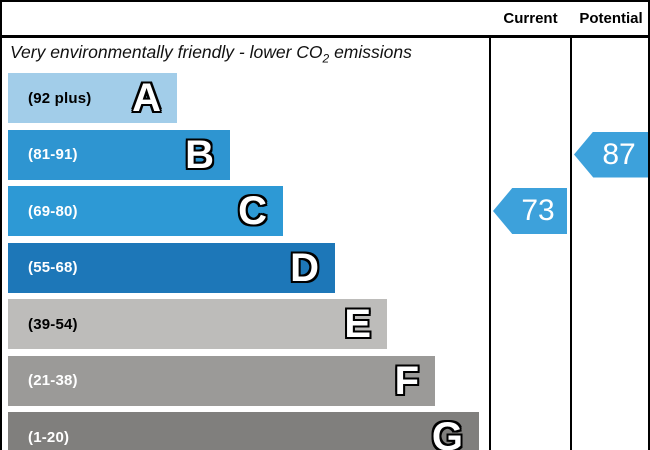 Image resolution: width=650 pixels, height=450 pixels. What do you see at coordinates (304, 267) in the screenshot?
I see `band-d-letter: D` at bounding box center [304, 267].